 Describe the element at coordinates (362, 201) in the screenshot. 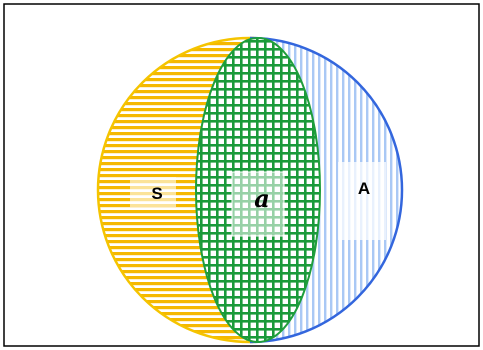

I see `label-box-right` at that location.